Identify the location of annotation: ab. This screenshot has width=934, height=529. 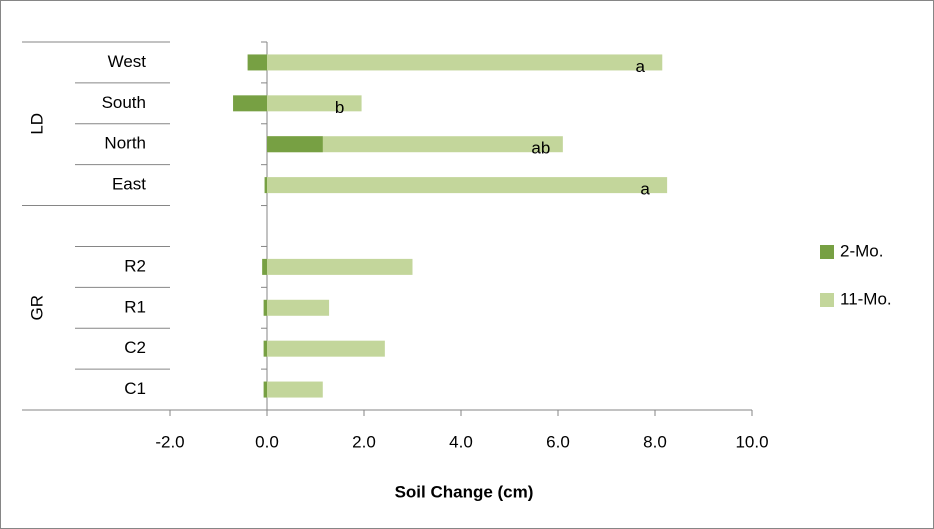
(540, 148).